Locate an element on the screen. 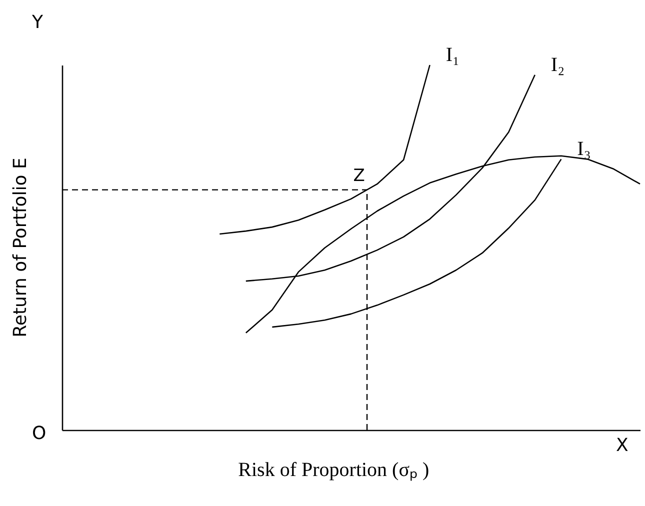  text: O is located at coordinates (39, 433).